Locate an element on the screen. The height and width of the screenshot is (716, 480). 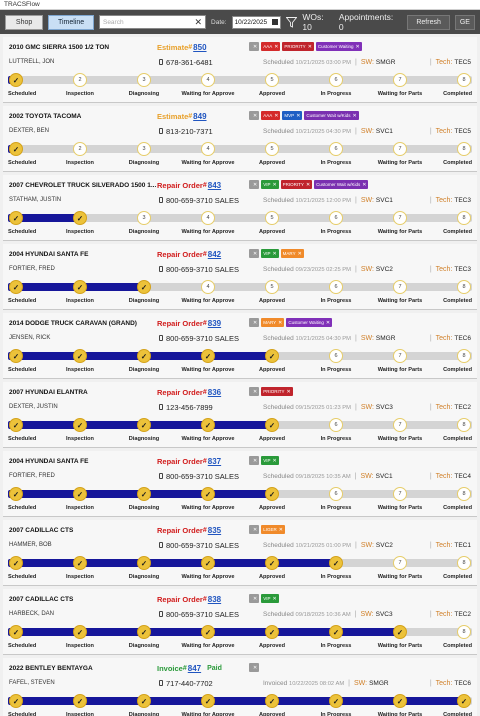
refresh-button: Refresh is located at coordinates (428, 22).